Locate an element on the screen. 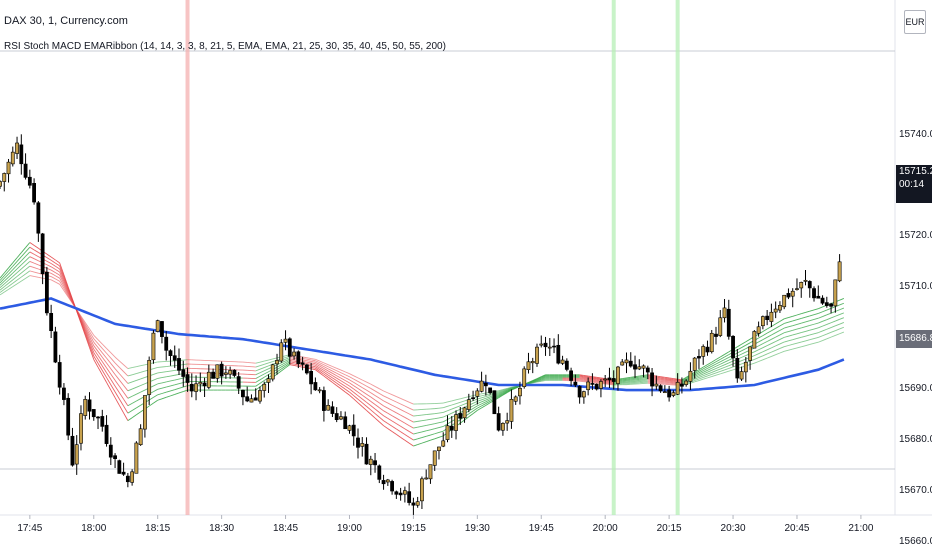  currency-button: EUR is located at coordinates (915, 22).